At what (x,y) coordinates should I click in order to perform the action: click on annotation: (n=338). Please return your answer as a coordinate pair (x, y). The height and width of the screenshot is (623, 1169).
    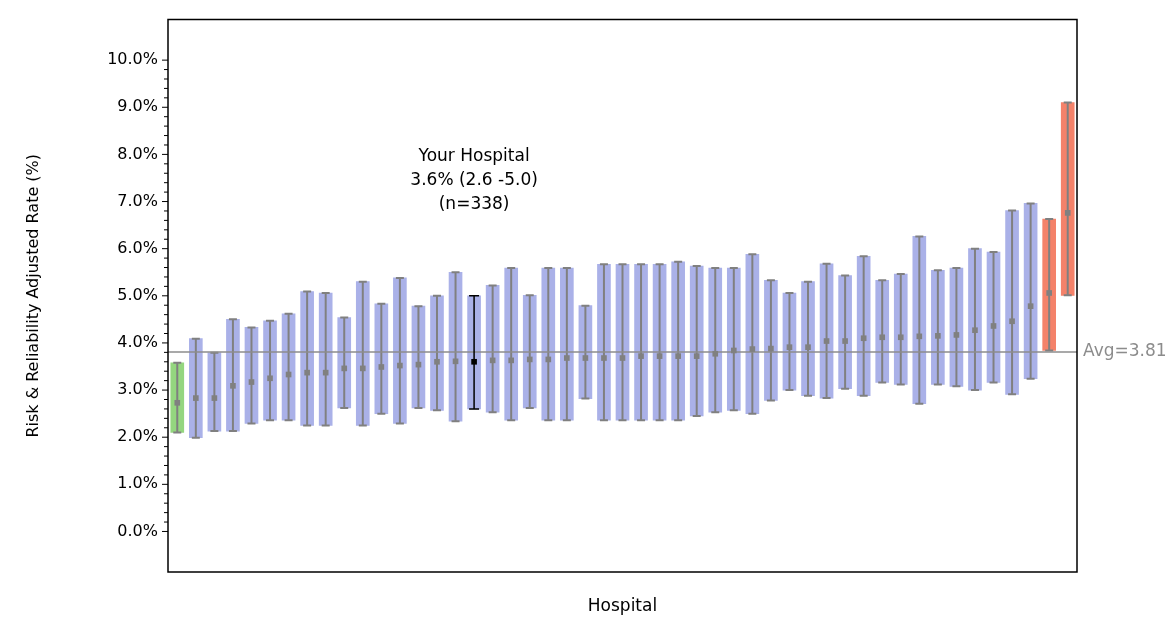
    Looking at the image, I should click on (474, 203).